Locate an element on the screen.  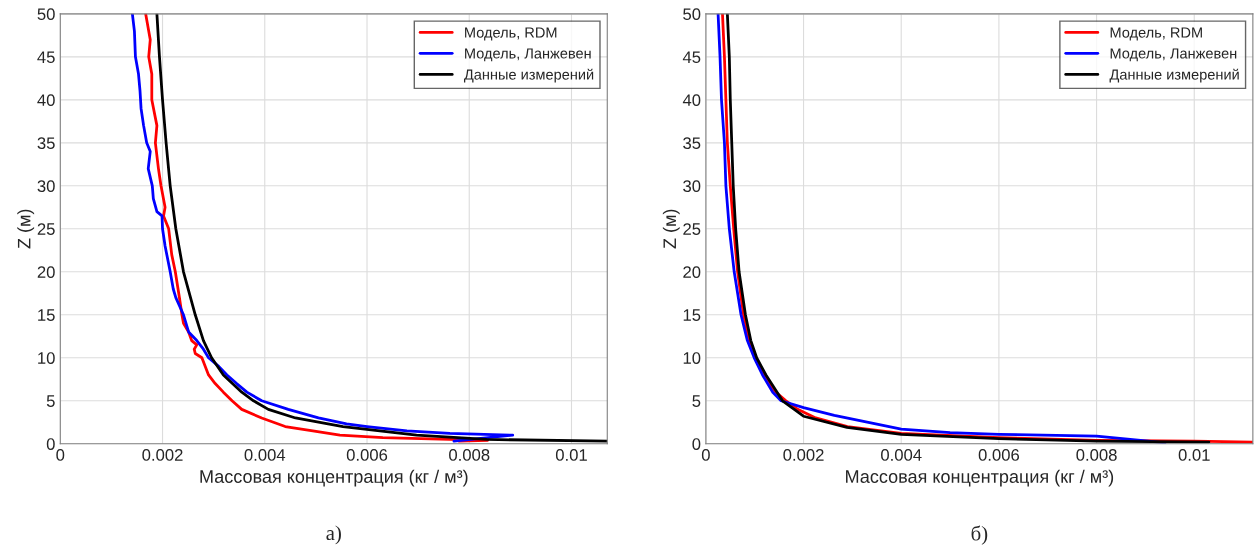
text: б) is located at coordinates (979, 535).